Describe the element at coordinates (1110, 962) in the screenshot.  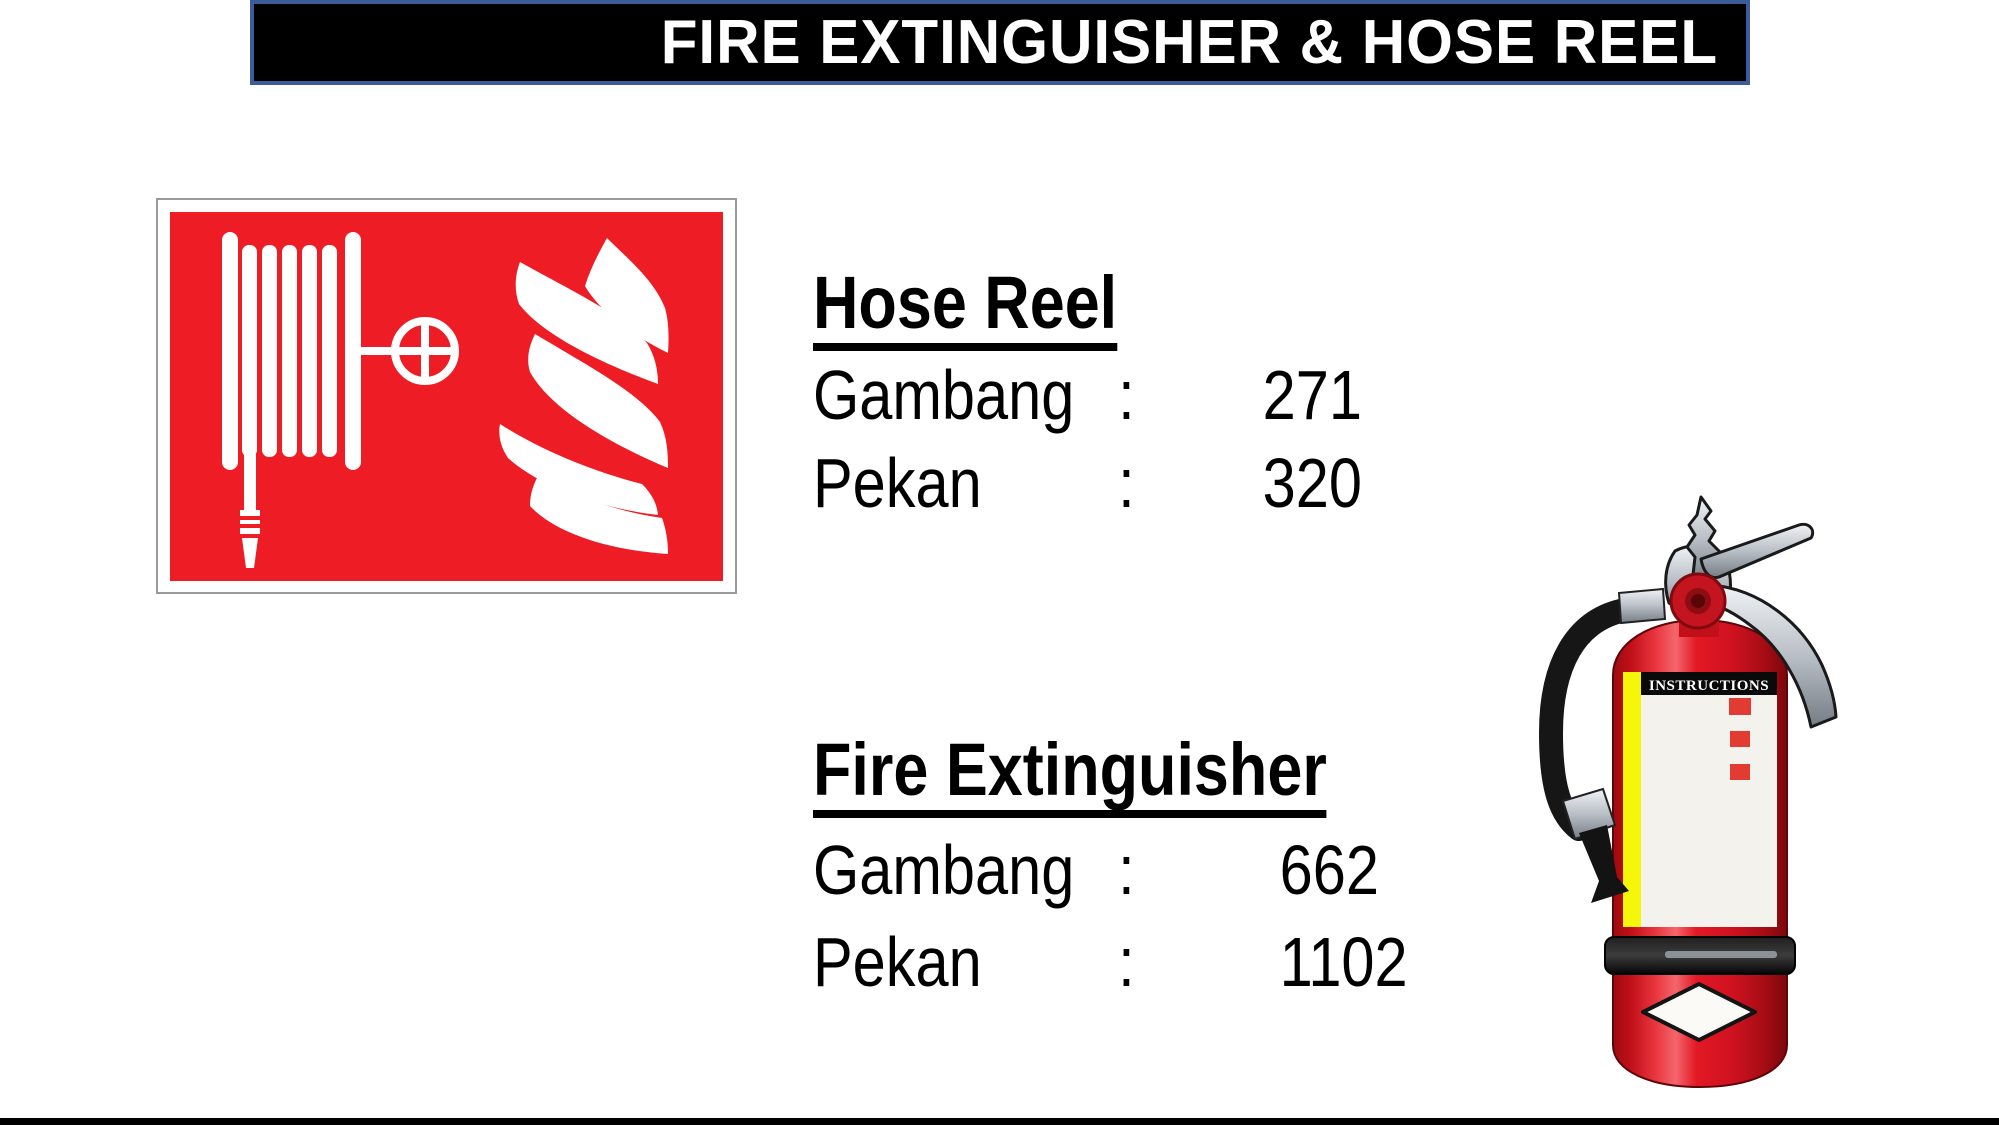
I see `stat-row: Pekan : 1102` at that location.